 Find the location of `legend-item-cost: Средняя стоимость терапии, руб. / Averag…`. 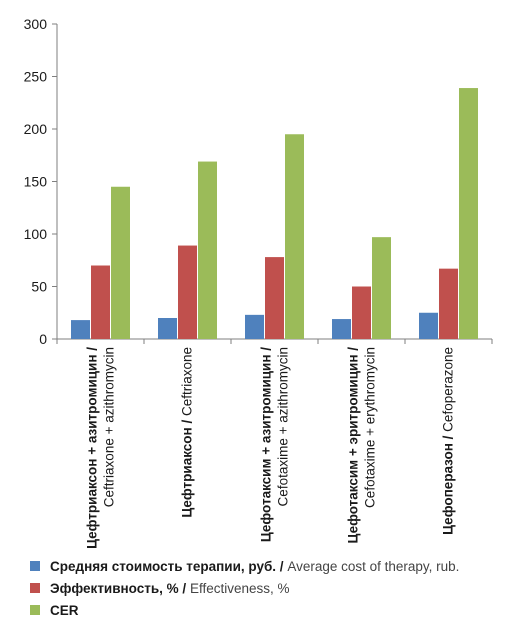

legend-item-cost: Средняя стоимость терапии, руб. / Averag… is located at coordinates (244, 566).